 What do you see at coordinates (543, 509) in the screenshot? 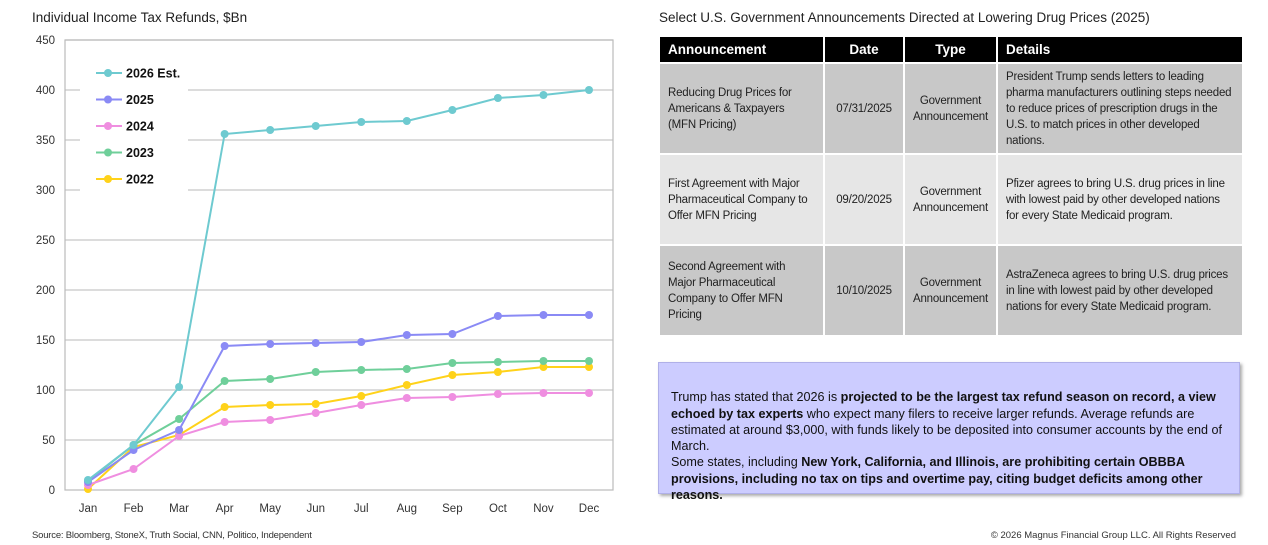
I see `x-tick-label: Nov` at bounding box center [543, 509].